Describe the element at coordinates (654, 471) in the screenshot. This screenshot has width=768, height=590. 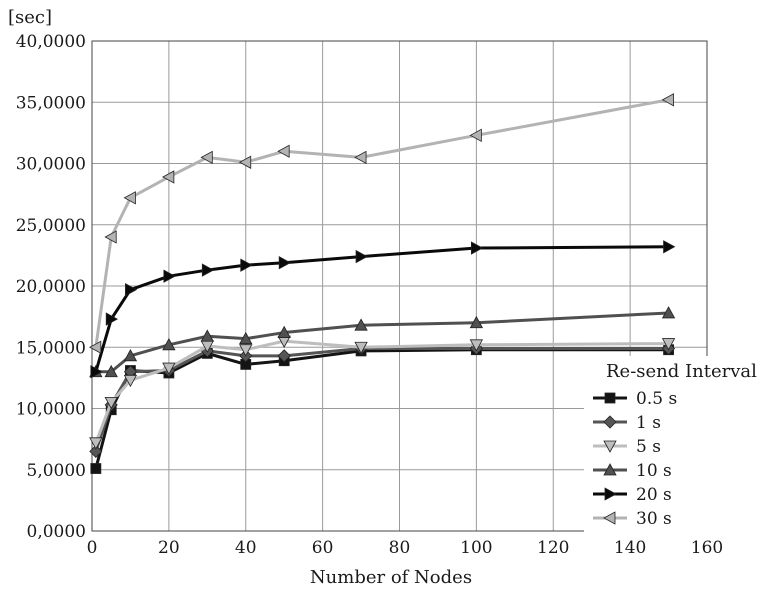
I see `legend-label: 10 s` at that location.